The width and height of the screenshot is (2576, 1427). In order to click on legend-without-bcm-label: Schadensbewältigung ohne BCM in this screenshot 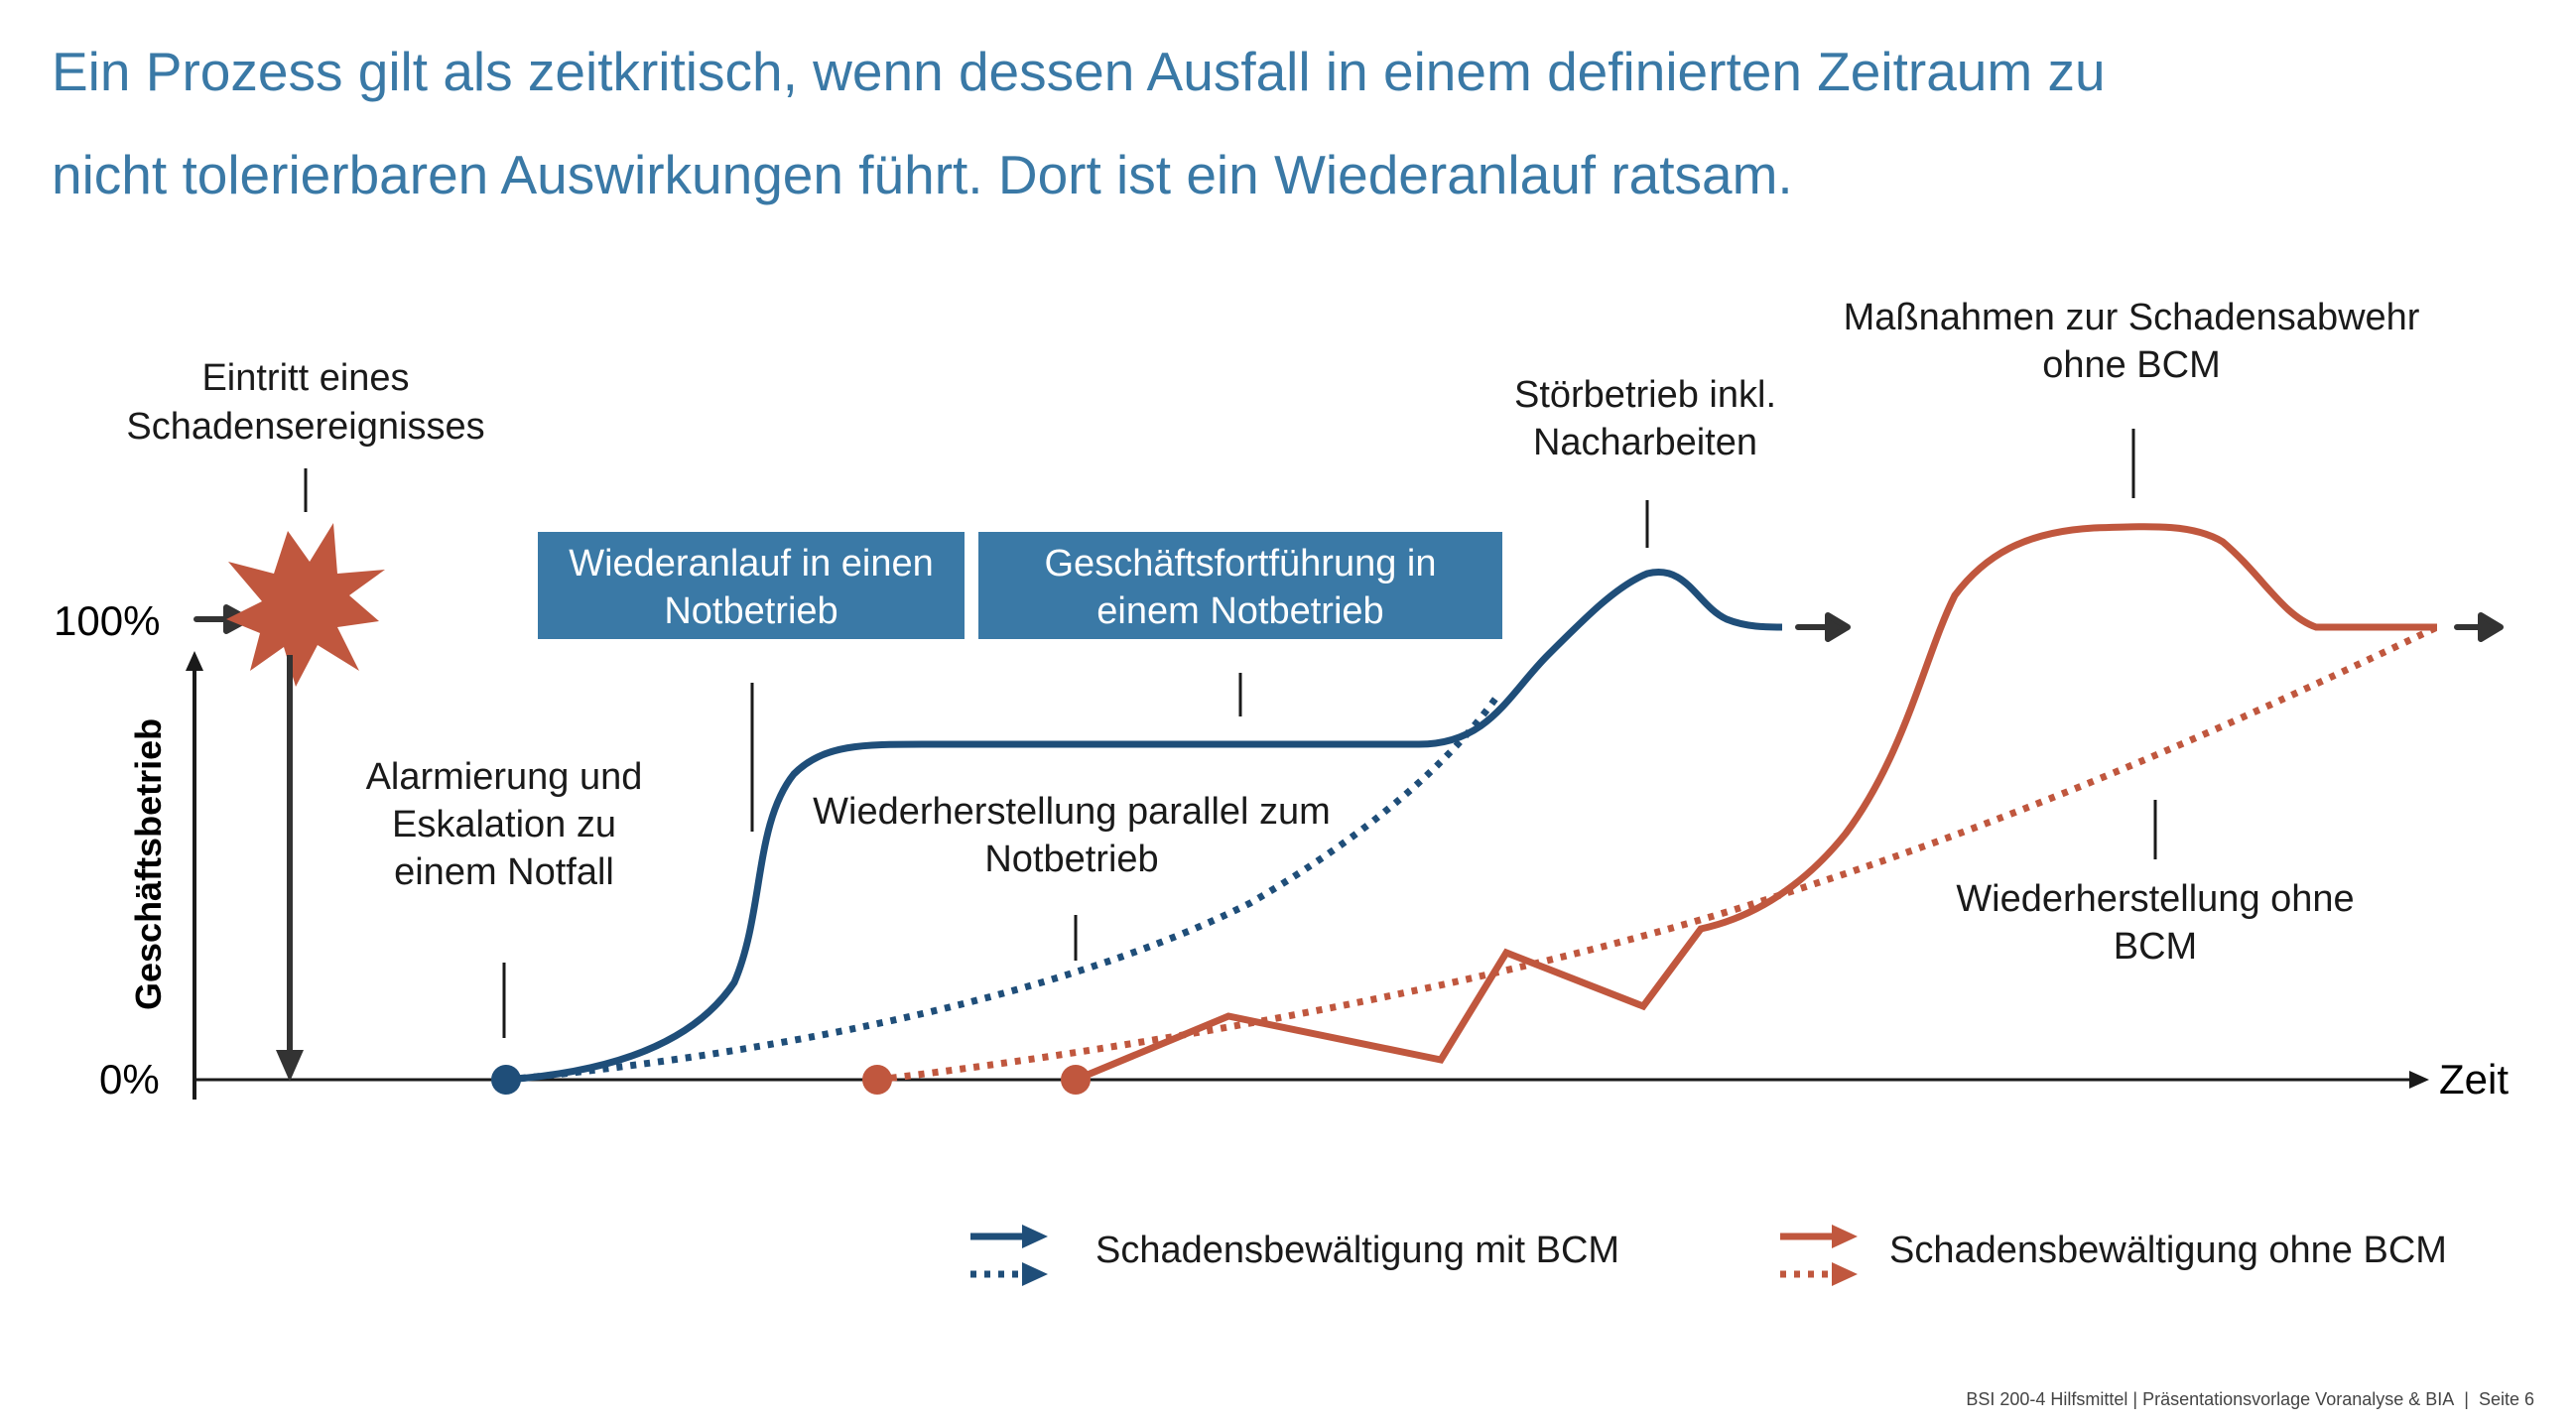, I will do `click(2168, 1250)`.